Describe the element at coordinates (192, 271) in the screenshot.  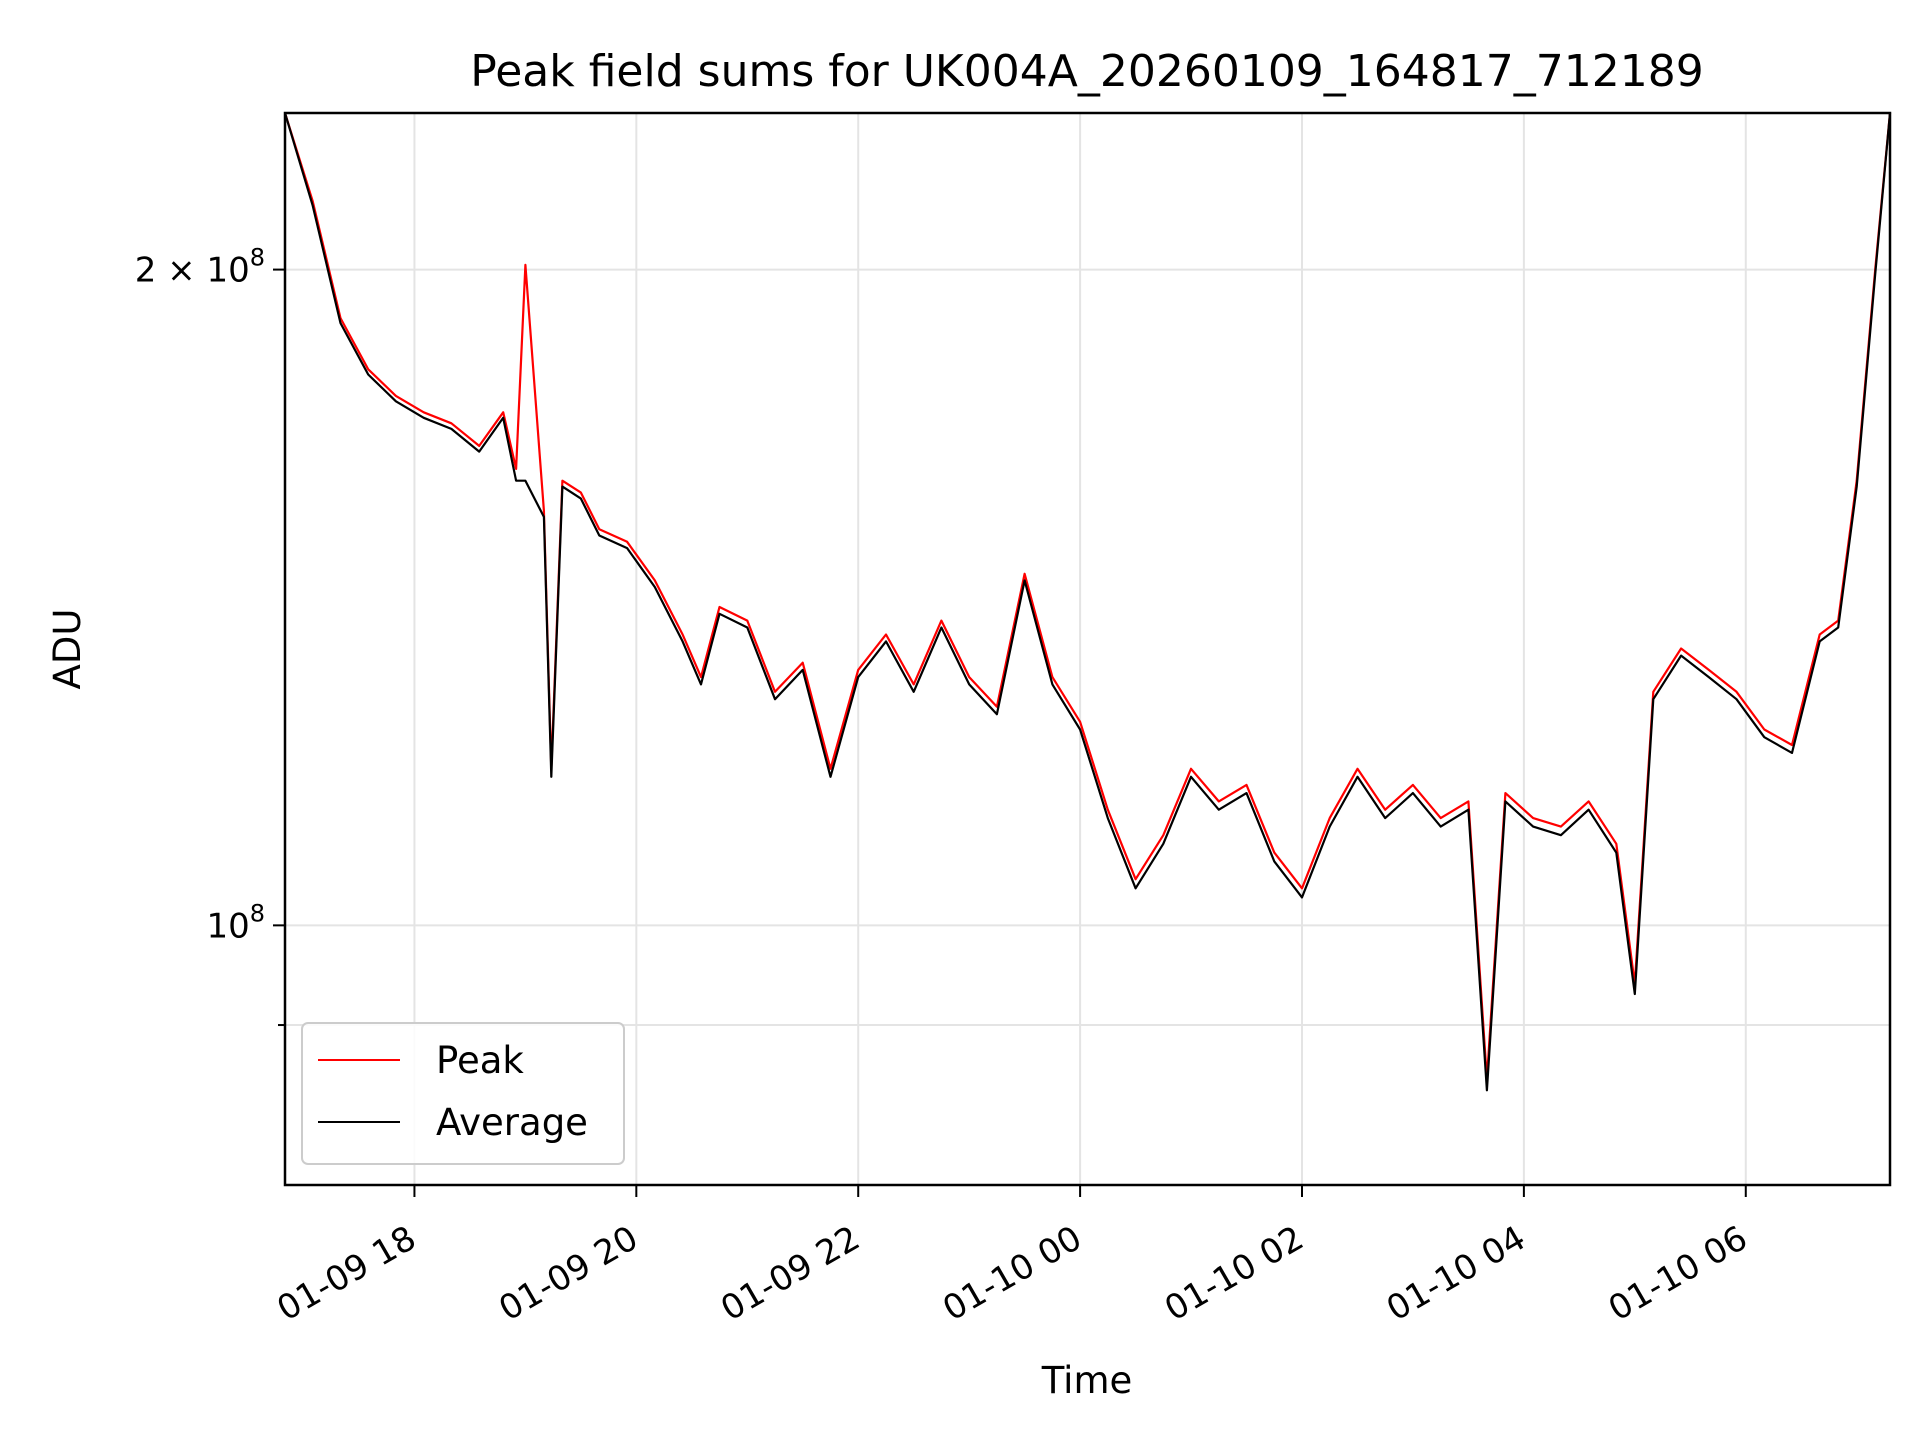
I see `y-tick-label-base: 2 × 10` at that location.